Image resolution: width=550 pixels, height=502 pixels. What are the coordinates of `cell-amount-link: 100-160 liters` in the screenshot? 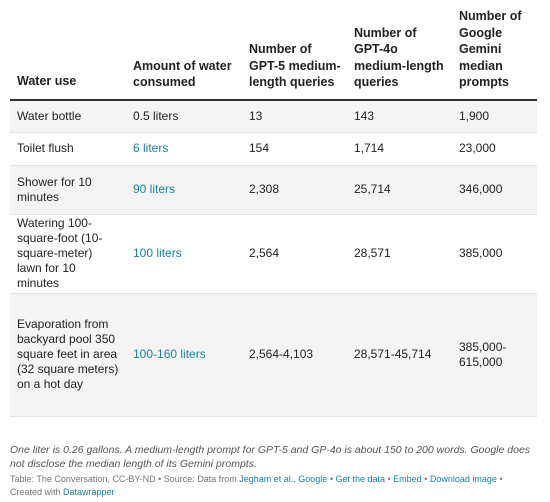 It's located at (184, 355).